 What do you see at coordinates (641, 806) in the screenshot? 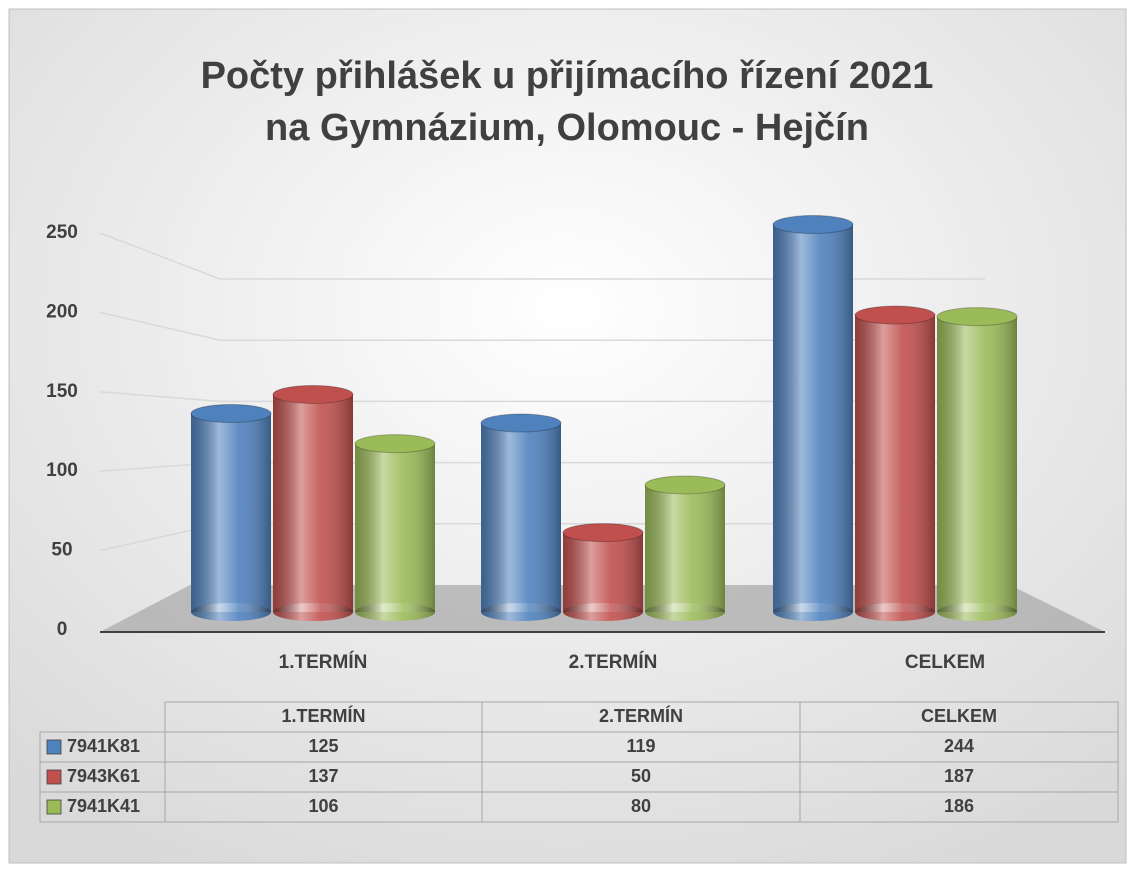
I see `table-value: 80` at bounding box center [641, 806].